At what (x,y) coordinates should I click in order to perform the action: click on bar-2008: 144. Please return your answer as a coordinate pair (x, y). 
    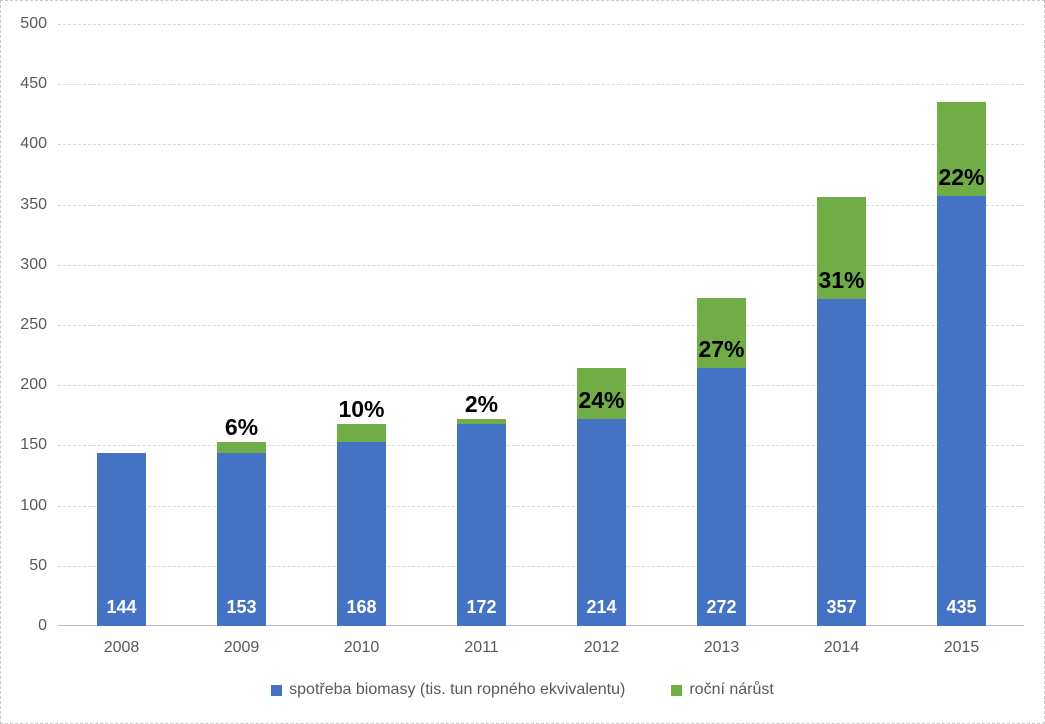
    Looking at the image, I should click on (121, 539).